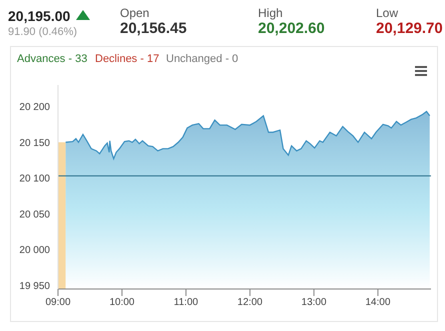 The image size is (445, 331). What do you see at coordinates (186, 302) in the screenshot?
I see `x-tick-label: 11:00` at bounding box center [186, 302].